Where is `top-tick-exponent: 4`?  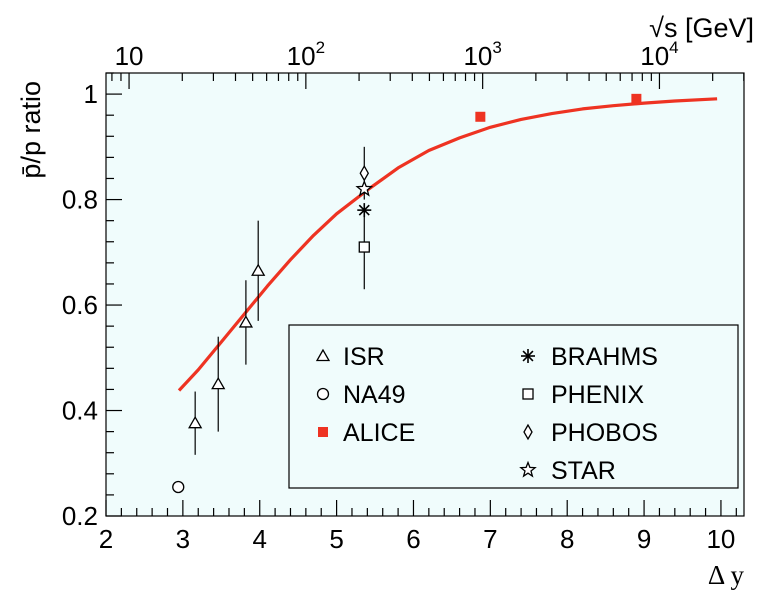
top-tick-exponent: 4 is located at coordinates (673, 47).